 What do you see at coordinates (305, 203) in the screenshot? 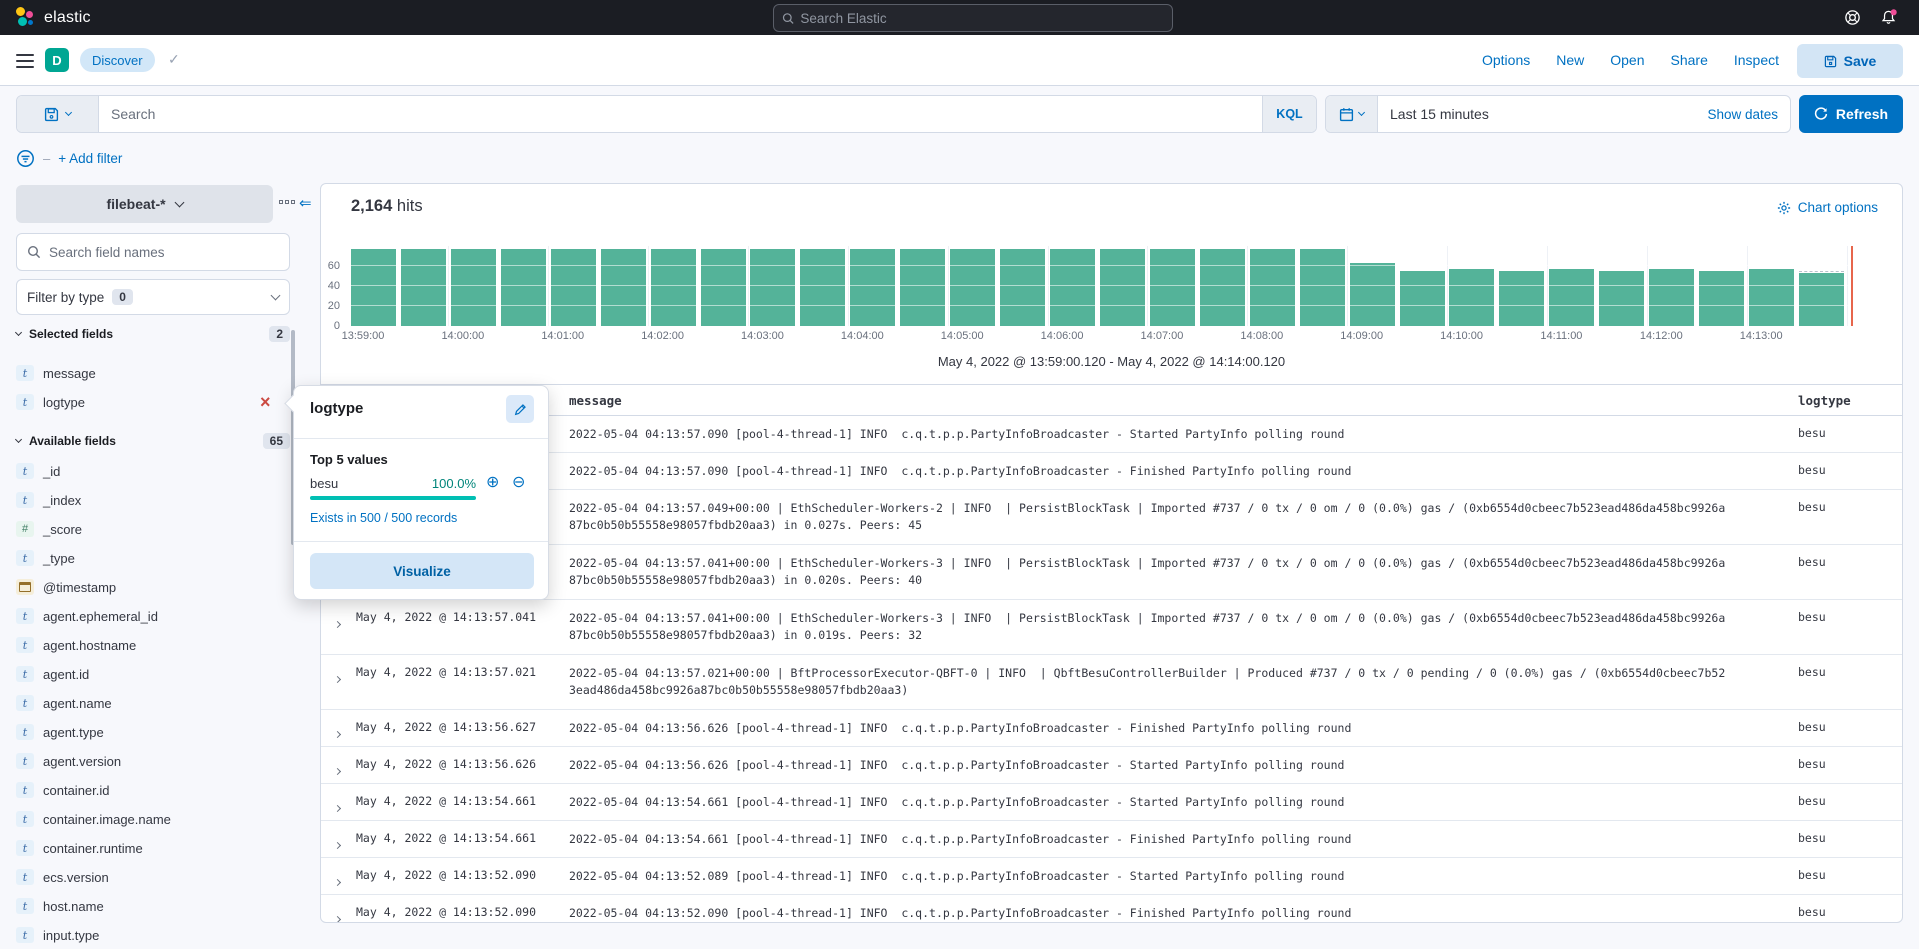
I see `collapse-sidebar-icon: ⇐` at bounding box center [305, 203].